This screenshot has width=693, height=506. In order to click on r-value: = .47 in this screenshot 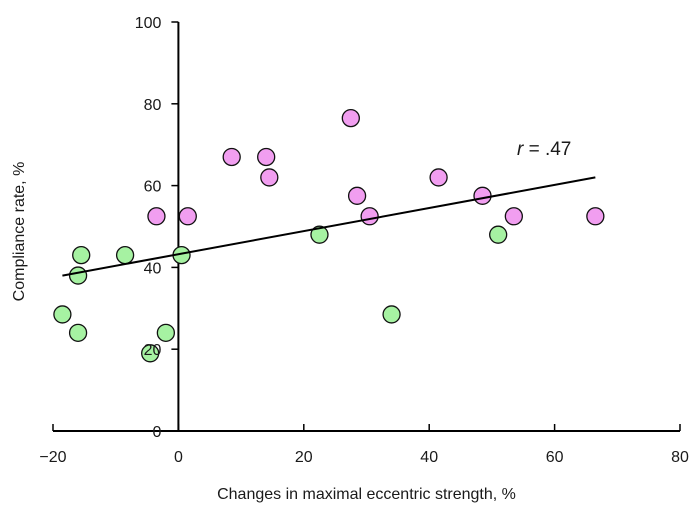, I will do `click(547, 149)`.